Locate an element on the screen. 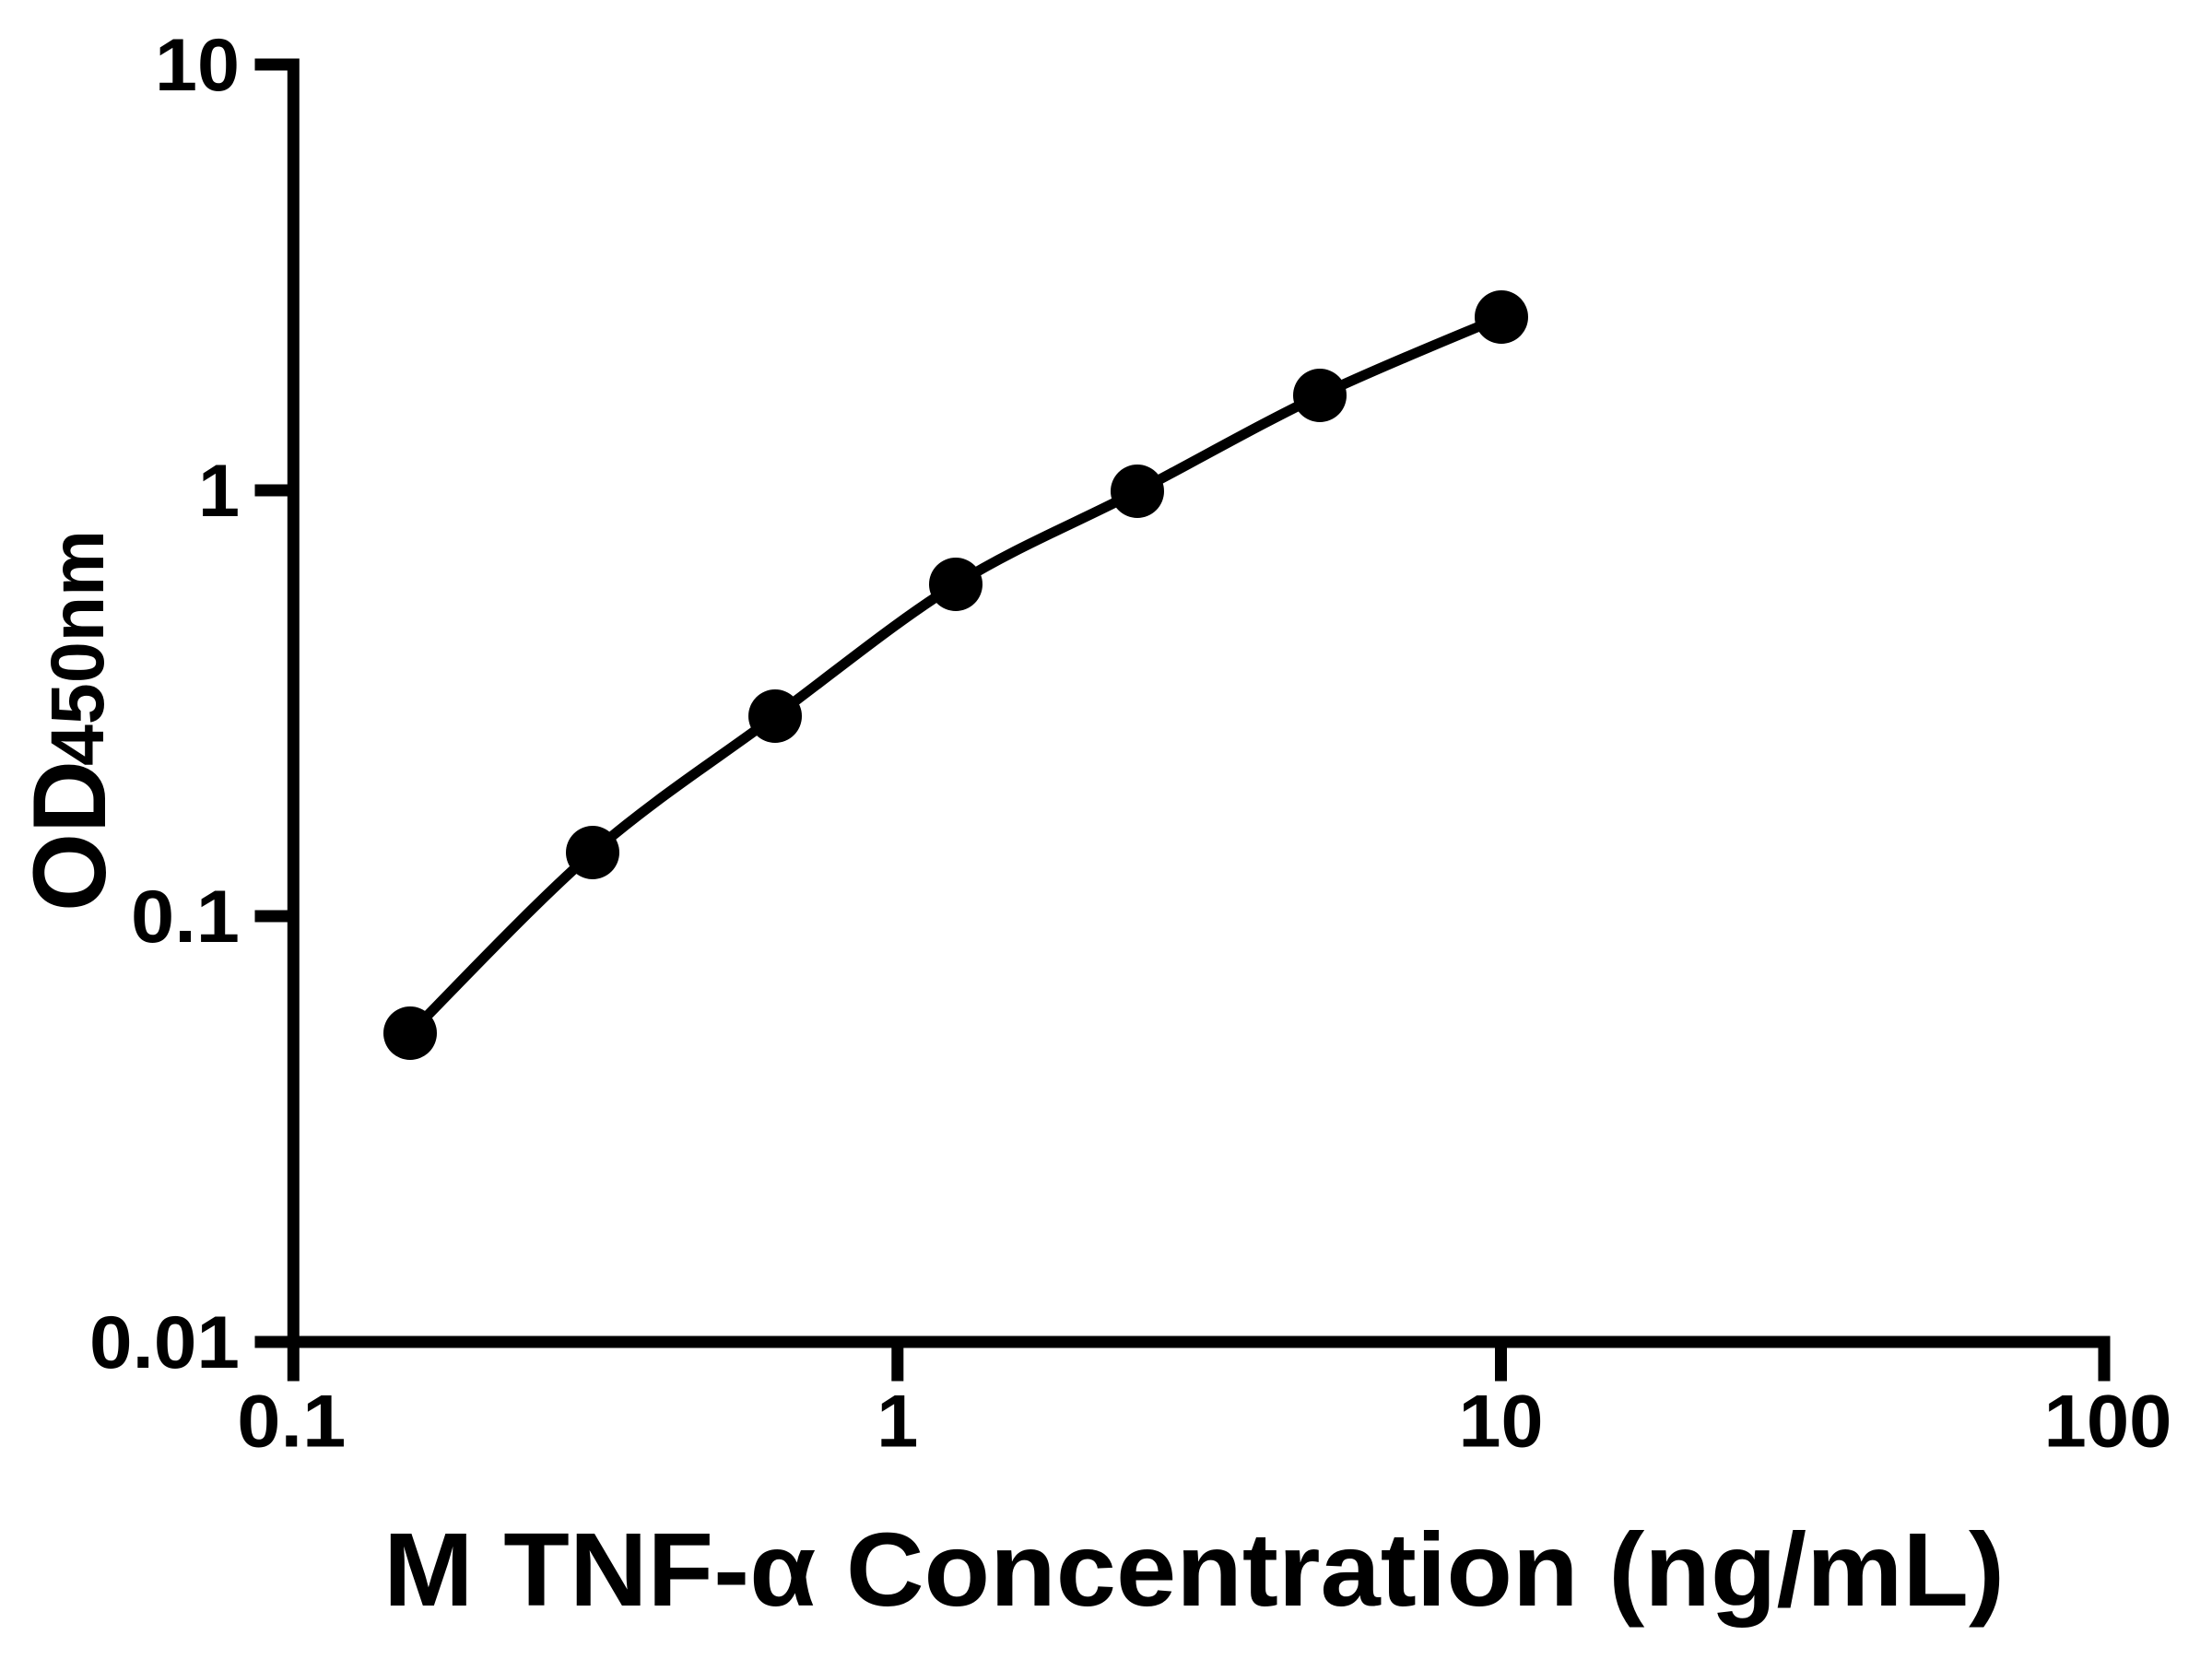 Image resolution: width=2212 pixels, height=1659 pixels. svg-text: OD is located at coordinates (69, 836).